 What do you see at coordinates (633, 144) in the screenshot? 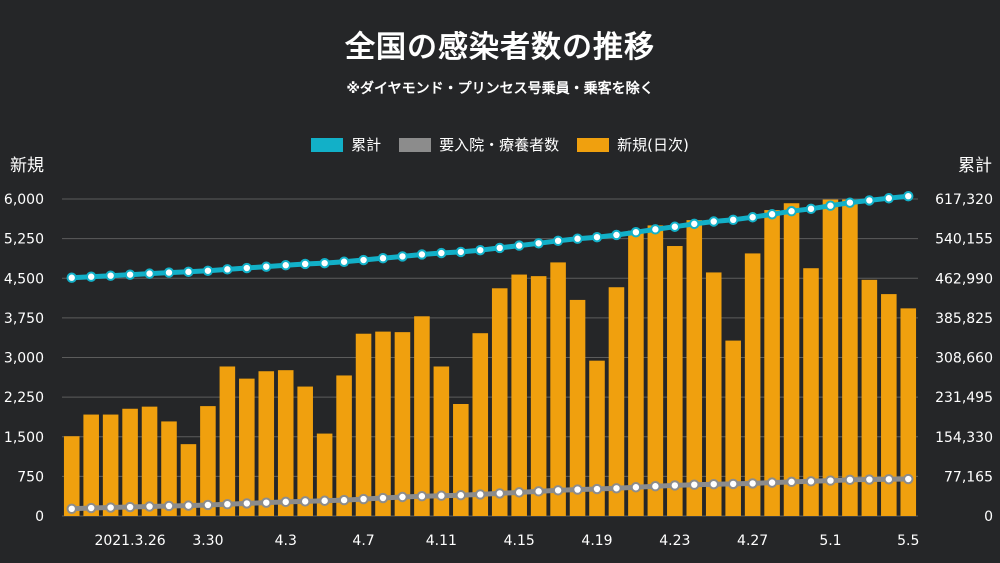
I see `legend-item-new: 新規(日次)` at bounding box center [633, 144].